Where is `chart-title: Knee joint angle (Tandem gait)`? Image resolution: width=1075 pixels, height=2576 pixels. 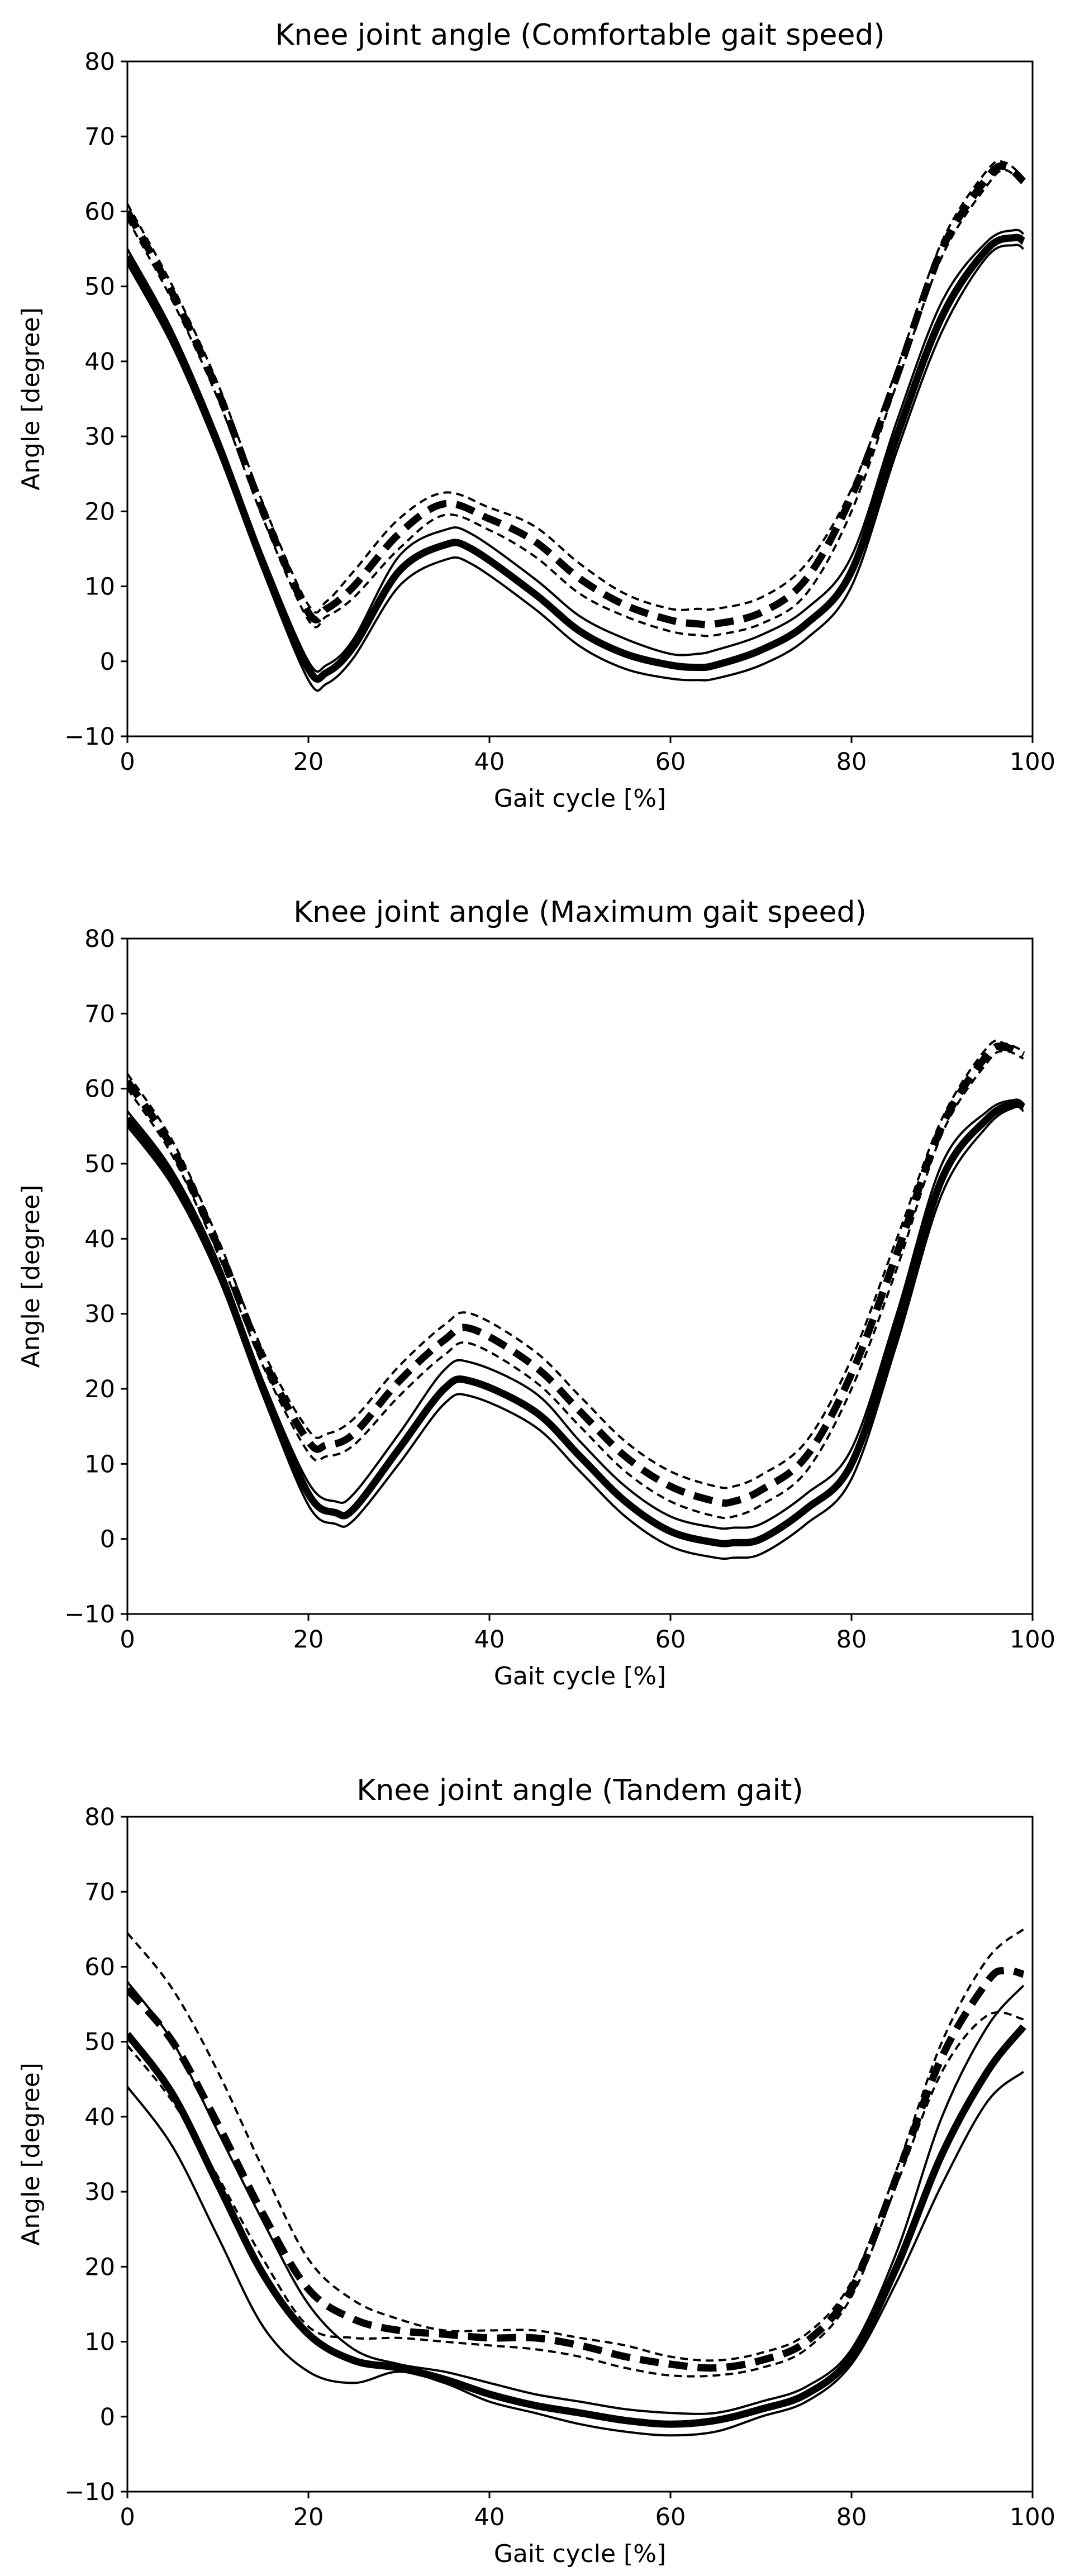 chart-title: Knee joint angle (Tandem gait) is located at coordinates (579, 1790).